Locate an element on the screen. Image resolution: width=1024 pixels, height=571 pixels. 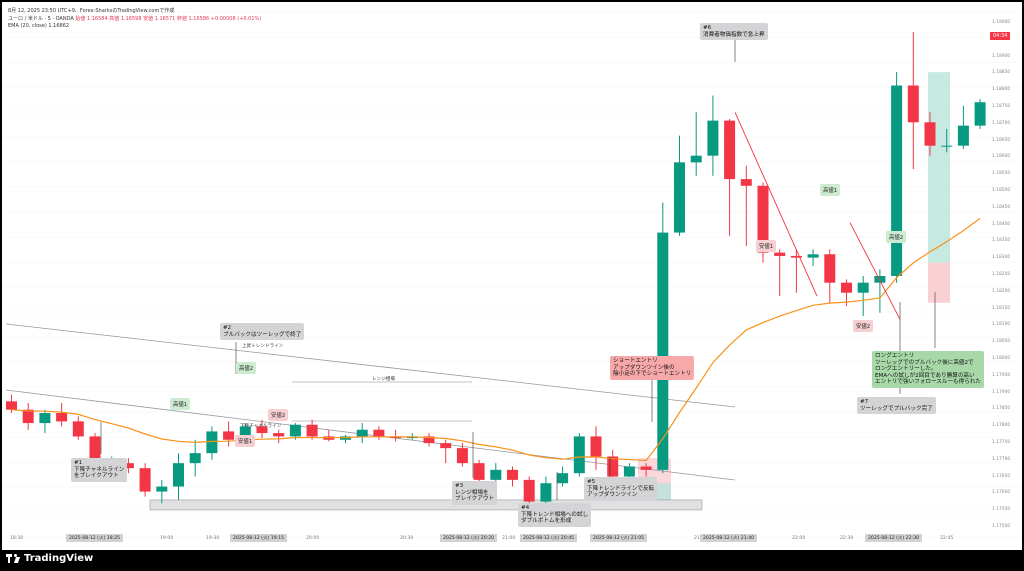
bottom-bar is located at coordinates (512, 560).